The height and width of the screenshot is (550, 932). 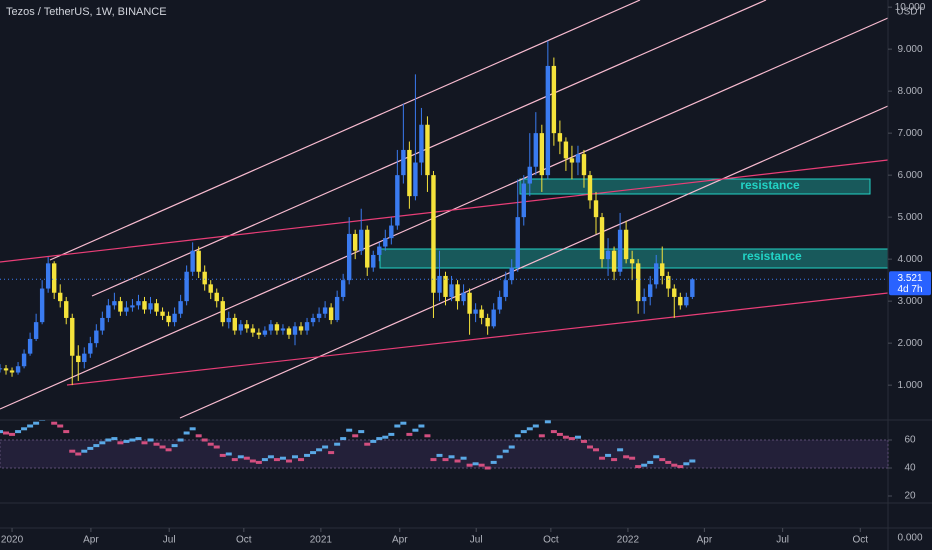 What do you see at coordinates (909, 538) in the screenshot?
I see `lower-pane-tick-label: 0.000` at bounding box center [909, 538].